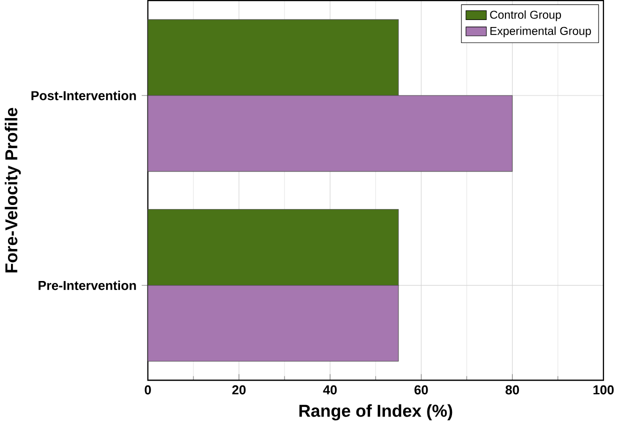 Image resolution: width=619 pixels, height=425 pixels. I want to click on y-tick-label: Post-Intervention, so click(84, 95).